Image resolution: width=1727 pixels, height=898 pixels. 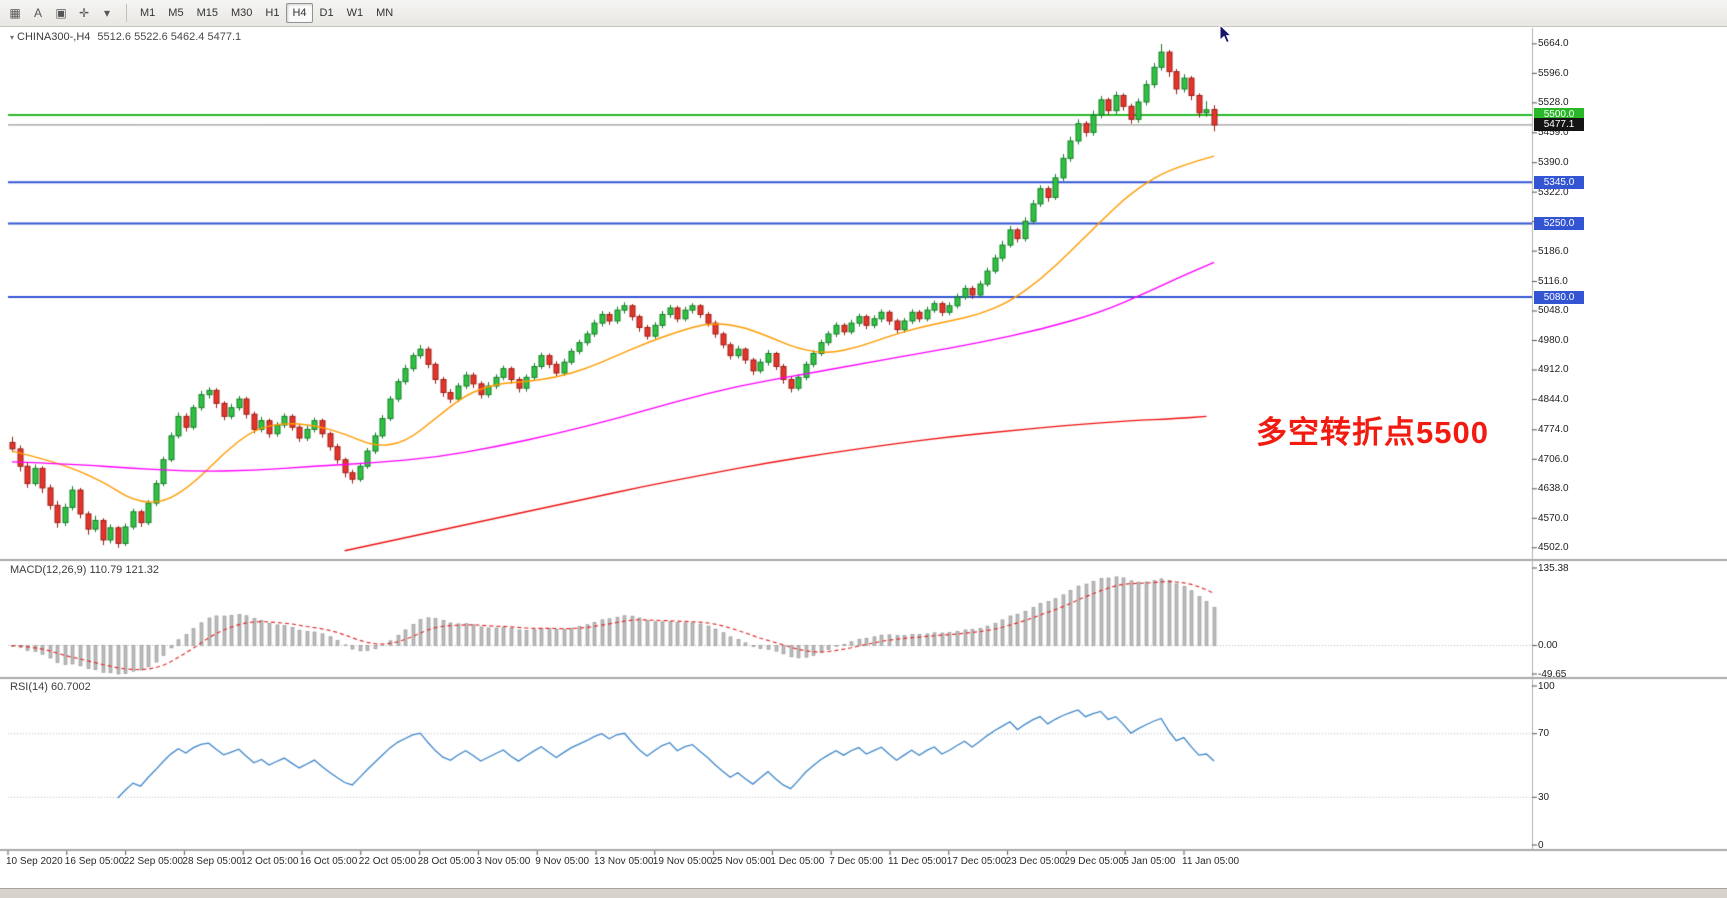 I want to click on price-axis-label: 5664.0, so click(x=1553, y=44).